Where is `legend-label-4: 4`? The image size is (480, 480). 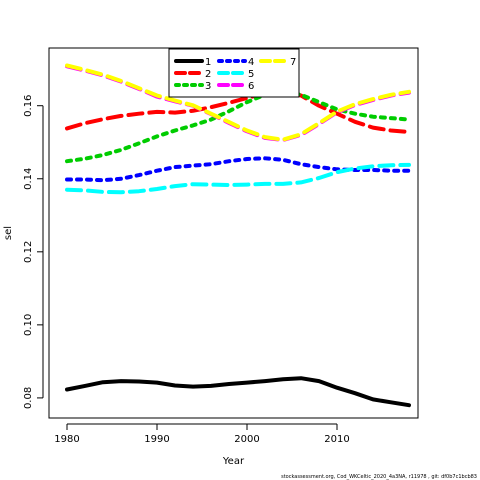
legend-label-4: 4 is located at coordinates (251, 62).